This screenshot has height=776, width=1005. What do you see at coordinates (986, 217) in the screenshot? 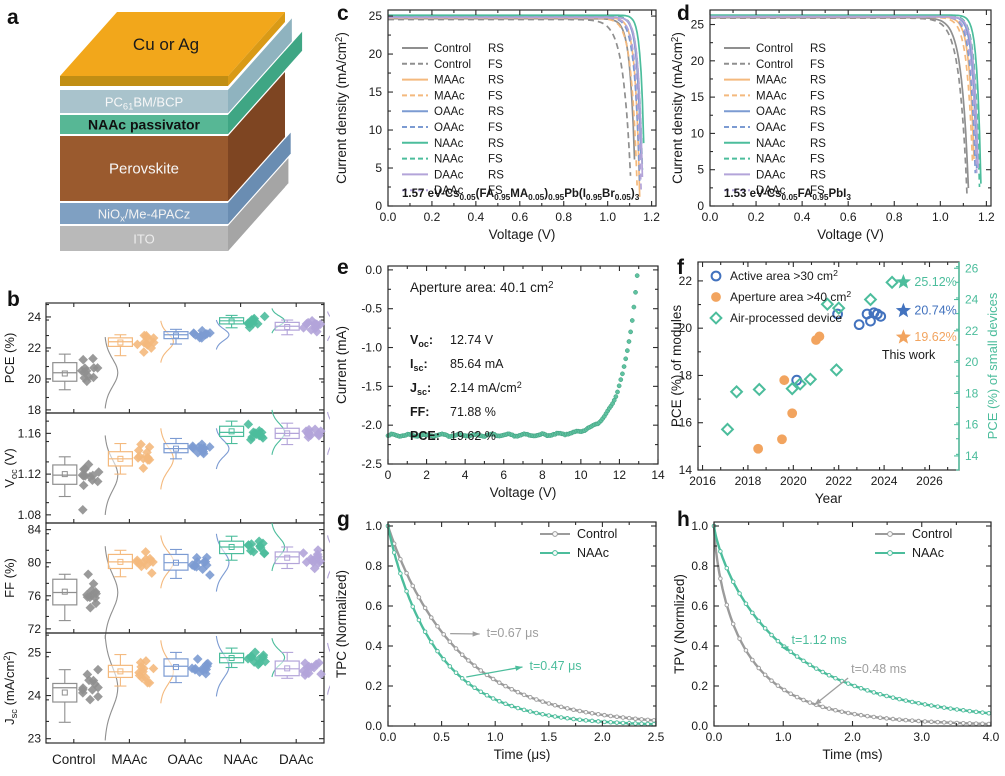
I see `x-tick-label: 1.2` at bounding box center [986, 217].